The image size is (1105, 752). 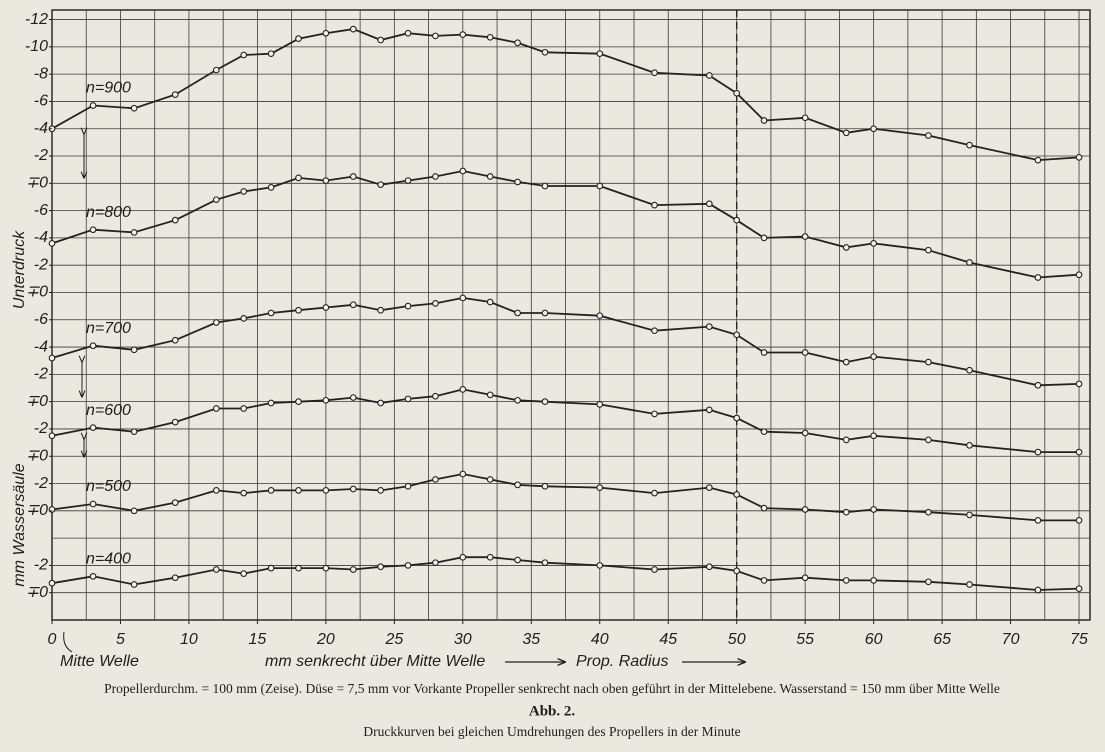 What do you see at coordinates (108, 328) in the screenshot?
I see `series-label: n=700` at bounding box center [108, 328].